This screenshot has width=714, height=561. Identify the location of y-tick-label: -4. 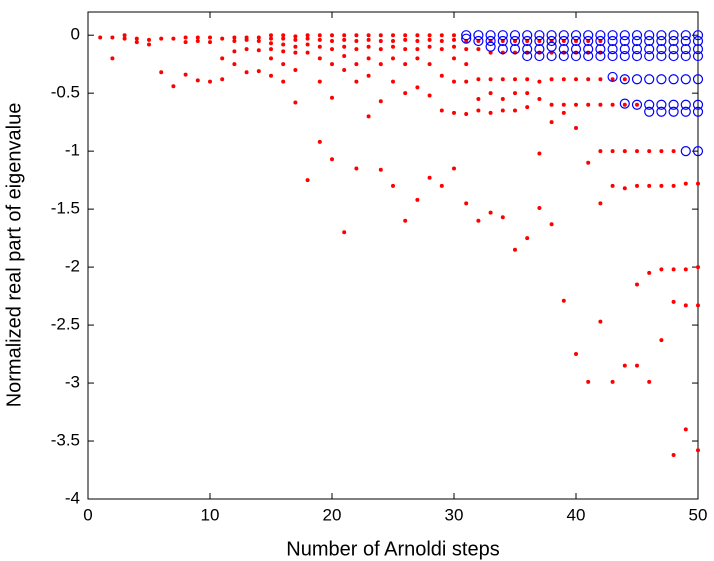
(72, 497).